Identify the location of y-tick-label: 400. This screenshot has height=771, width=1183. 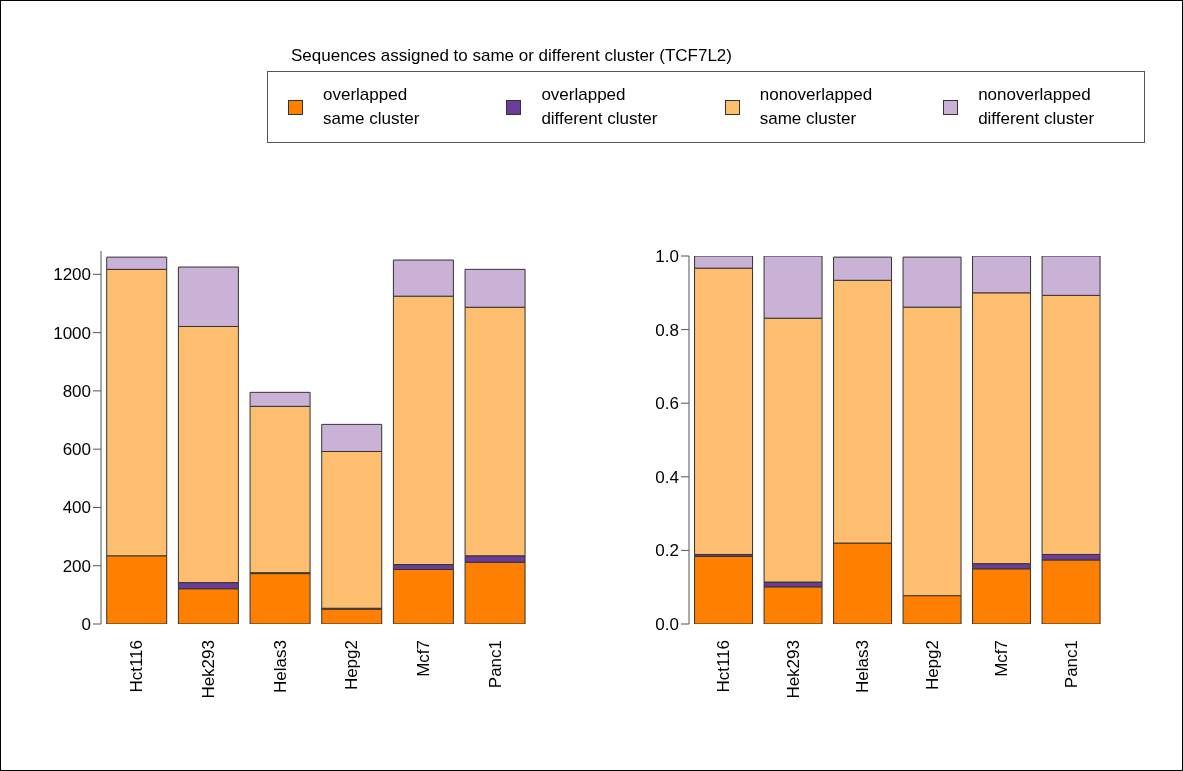
(76, 508).